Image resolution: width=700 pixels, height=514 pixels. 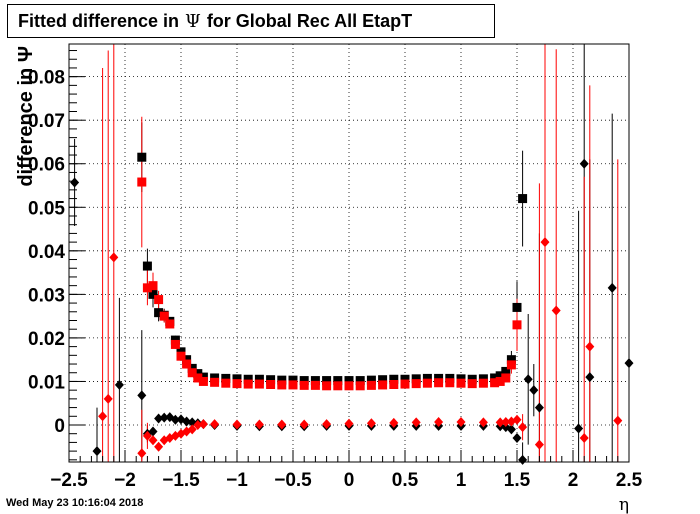 I want to click on x-tick-label: 1.5, so click(x=517, y=480).